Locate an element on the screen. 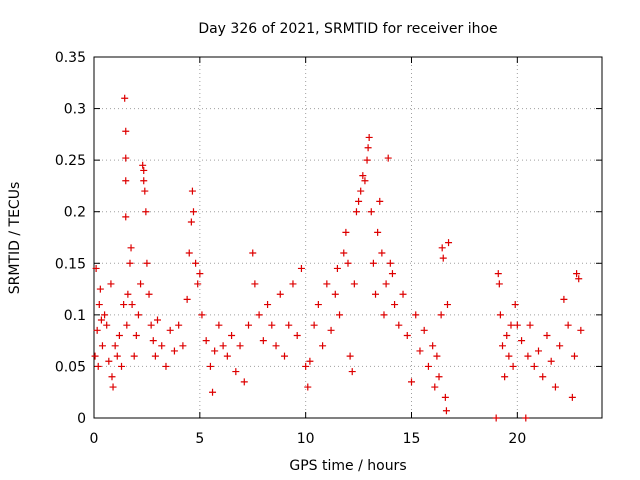 Image resolution: width=640 pixels, height=480 pixels. y-tick-label: 0.2 is located at coordinates (75, 213).